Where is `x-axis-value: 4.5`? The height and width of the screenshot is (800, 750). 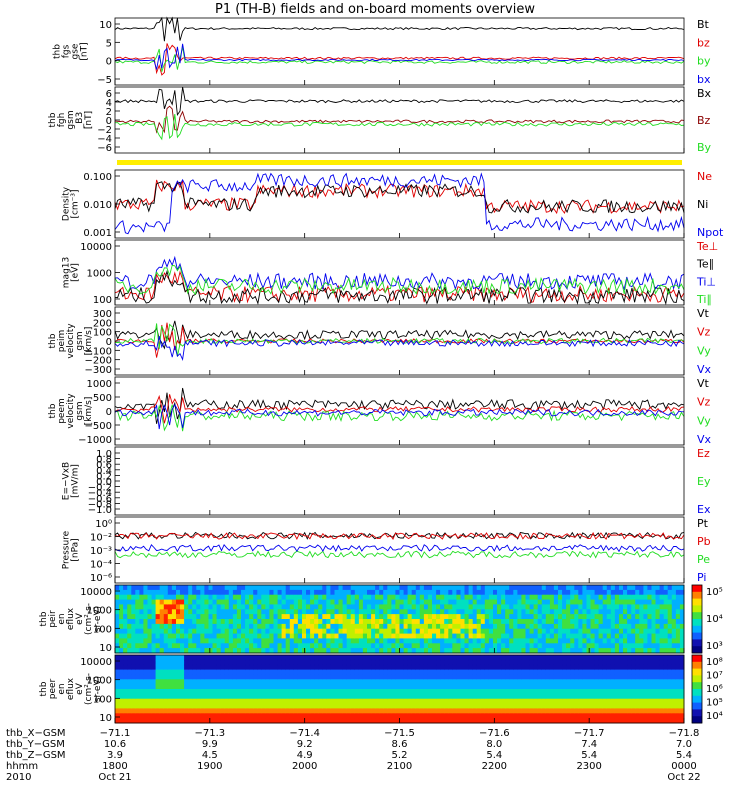 x-axis-value: 4.5 is located at coordinates (210, 755).